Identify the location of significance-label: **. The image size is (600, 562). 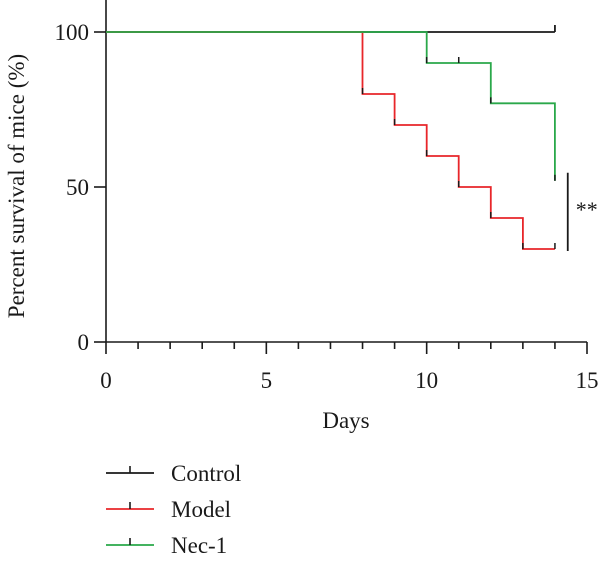
(587, 209).